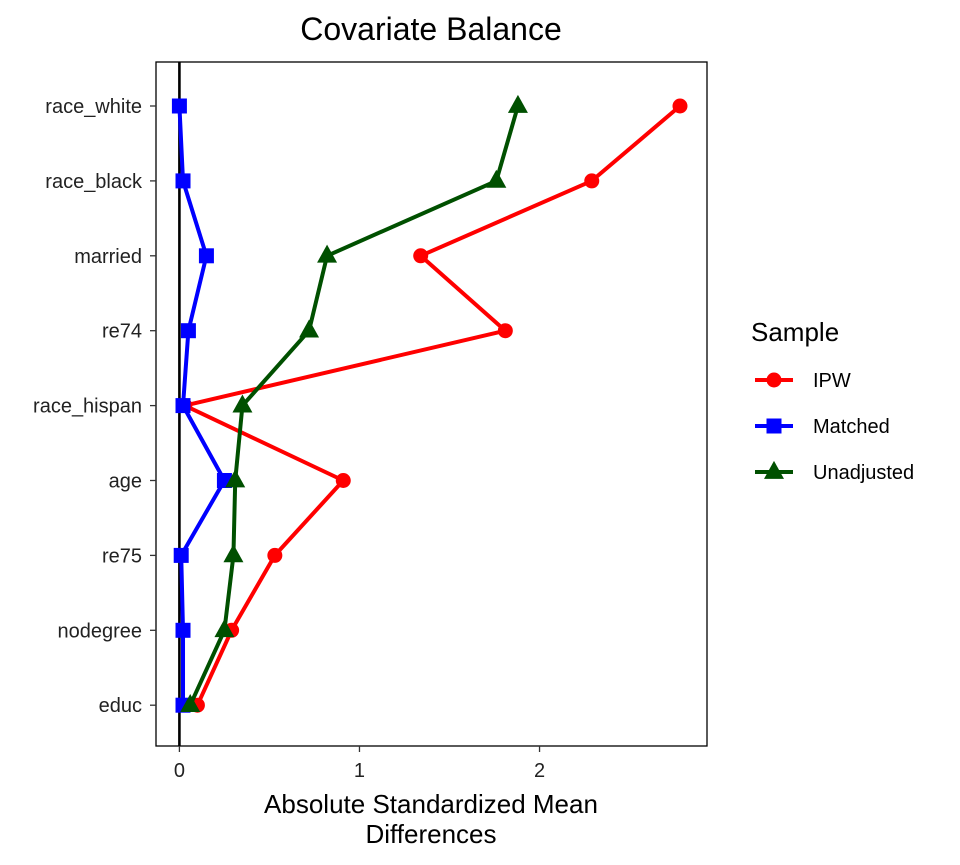 This screenshot has width=960, height=865. I want to click on legend-label: Unadjusted, so click(863, 473).